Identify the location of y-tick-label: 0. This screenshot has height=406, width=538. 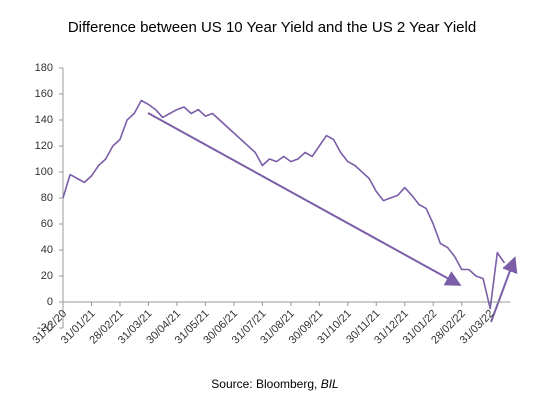
(50, 302).